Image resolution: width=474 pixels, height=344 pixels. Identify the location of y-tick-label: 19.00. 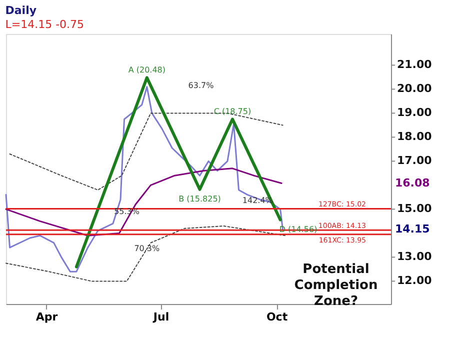
(414, 113).